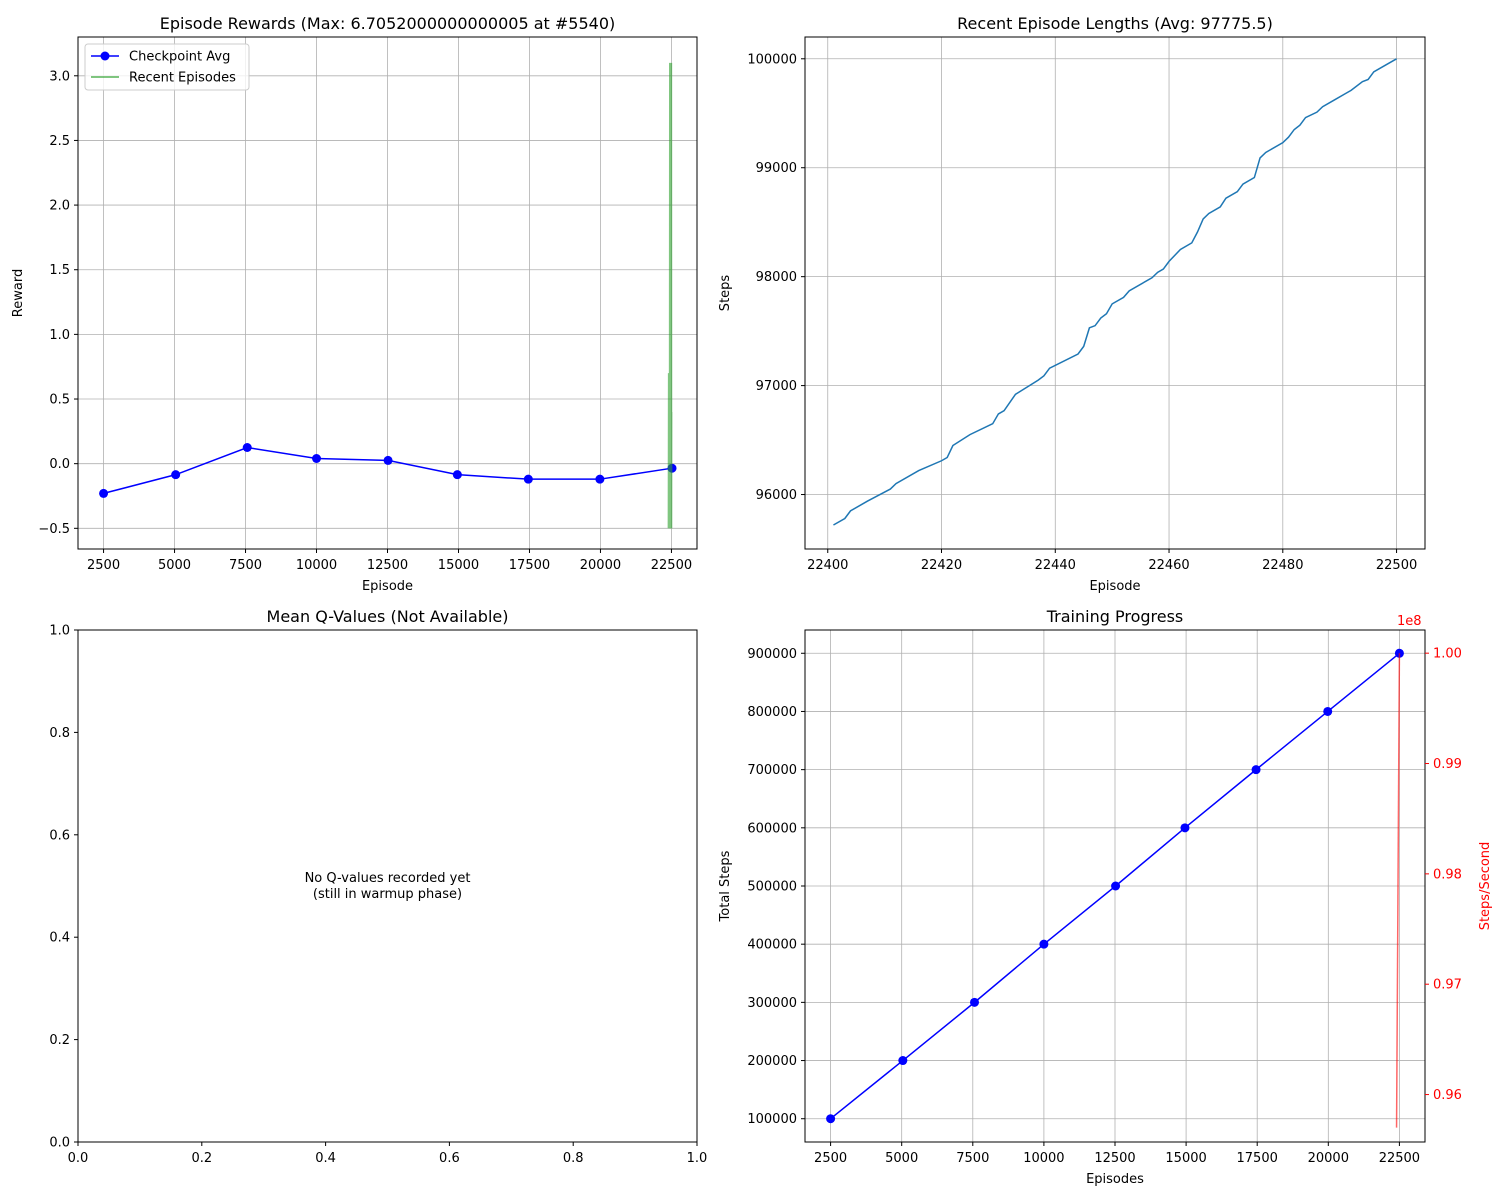 Image resolution: width=1500 pixels, height=1200 pixels. Describe the element at coordinates (388, 878) in the screenshot. I see `annotation-text: No Q-values recorded yet` at that location.